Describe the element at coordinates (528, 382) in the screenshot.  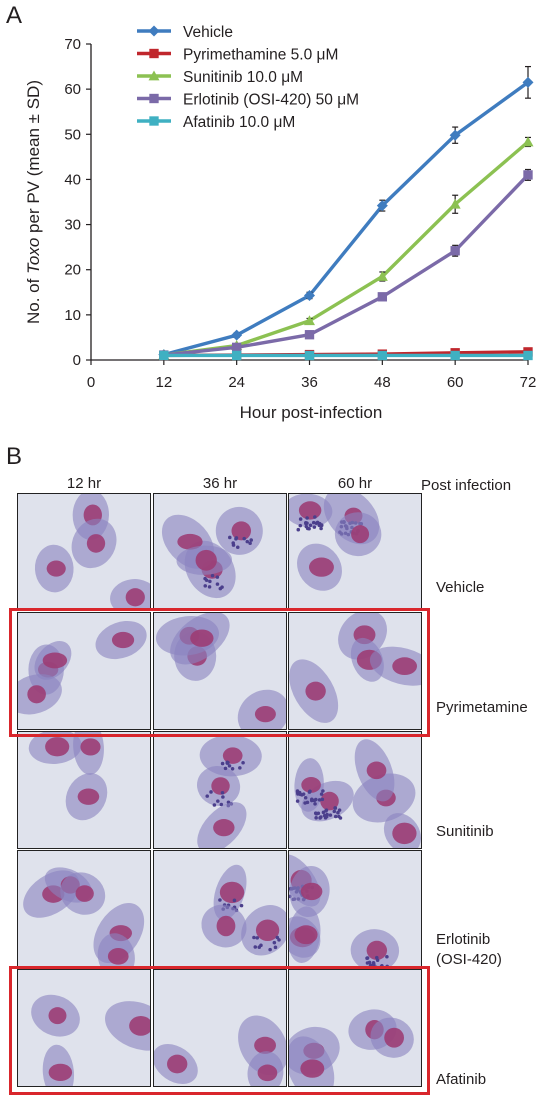
I see `x-tick-label: 72` at that location.